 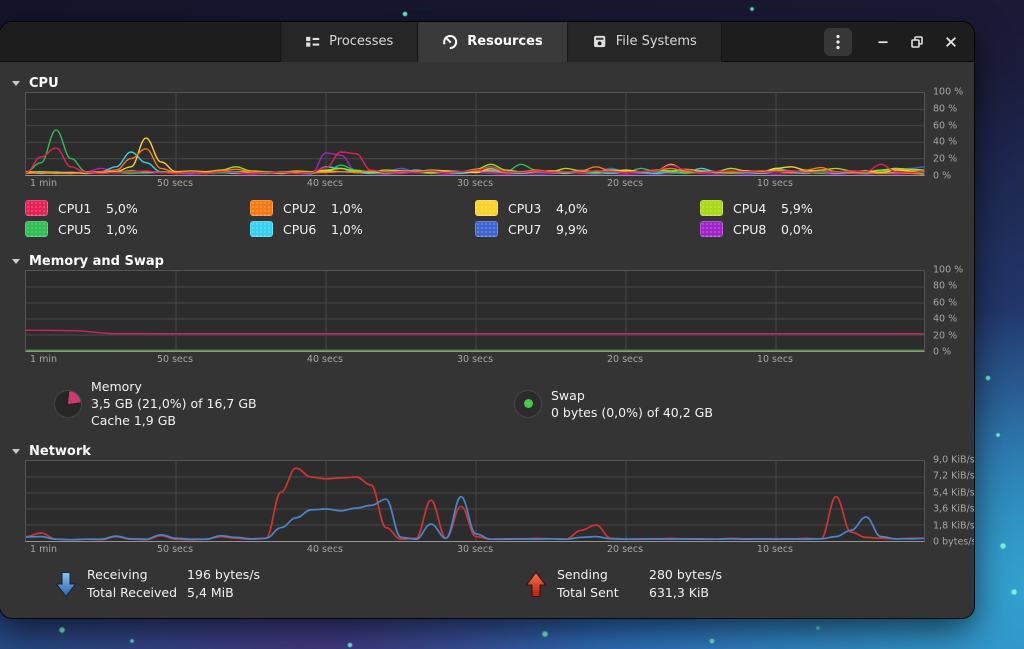 I want to click on y-tick-label: 0 bytes/s, so click(x=953, y=542).